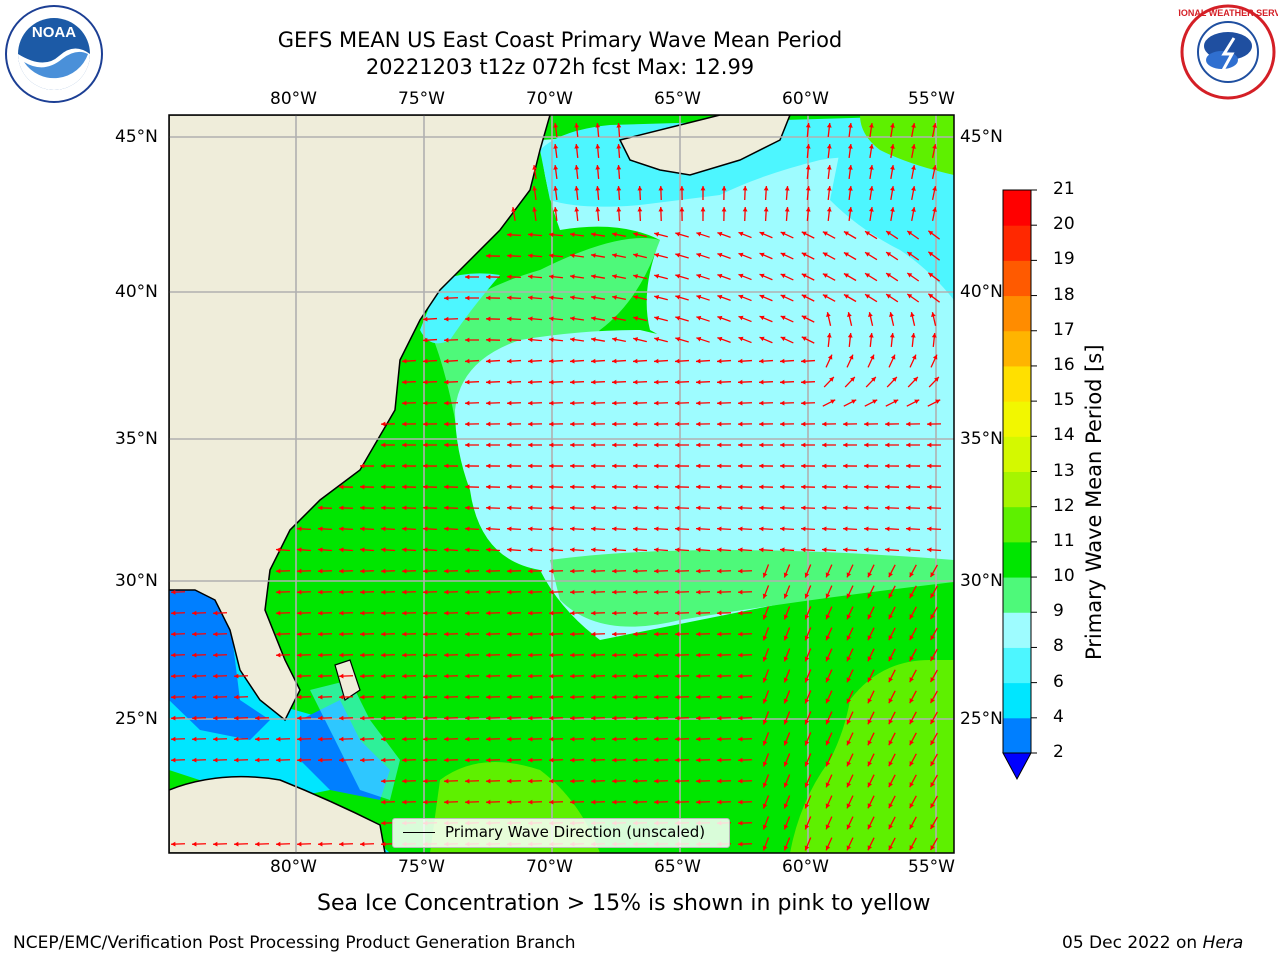 This screenshot has height=960, width=1280. I want to click on colorbar-tick-label: 18, so click(1064, 294).